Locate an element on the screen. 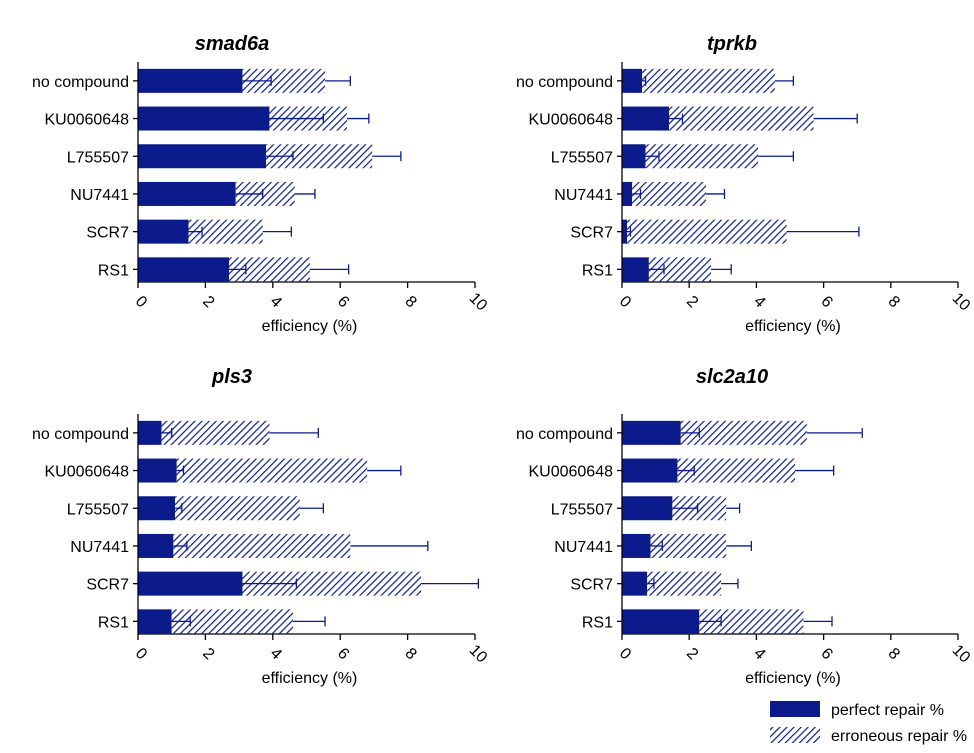 The image size is (974, 753). legend-swatch-erroneous is located at coordinates (795, 735).